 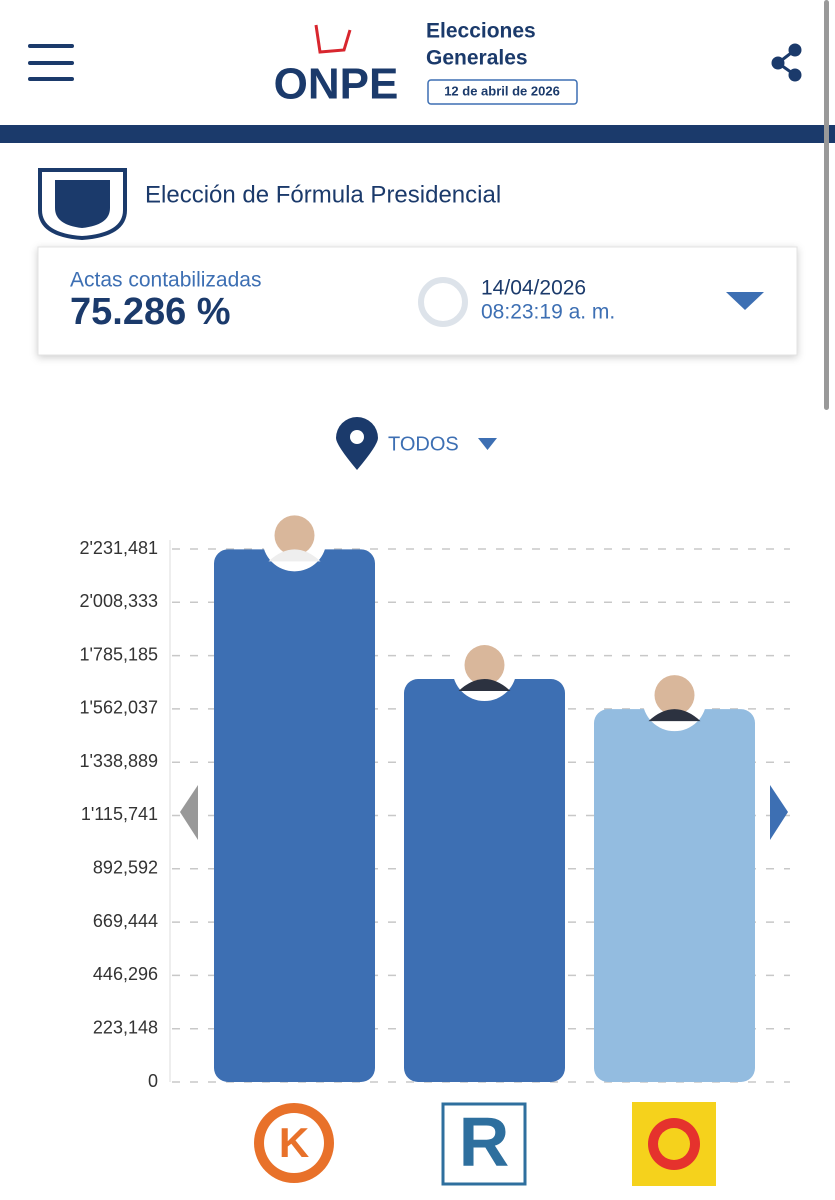 I want to click on expand-button, so click(x=745, y=301).